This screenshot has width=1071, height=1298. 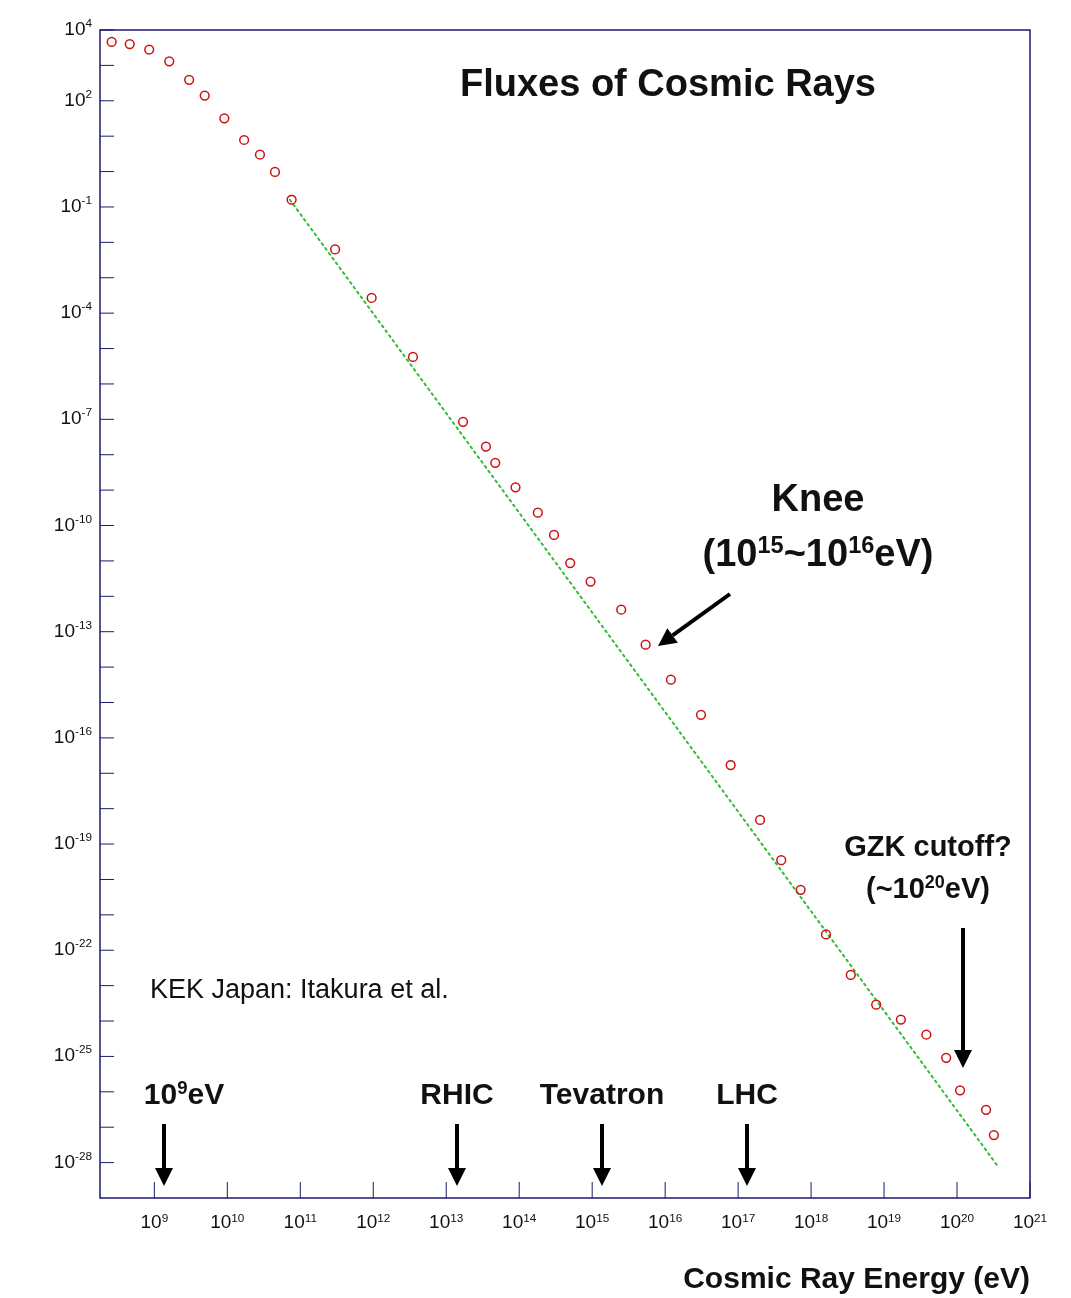 I want to click on x-axis-title: Cosmic Ray Energy (eV), so click(x=856, y=1277).